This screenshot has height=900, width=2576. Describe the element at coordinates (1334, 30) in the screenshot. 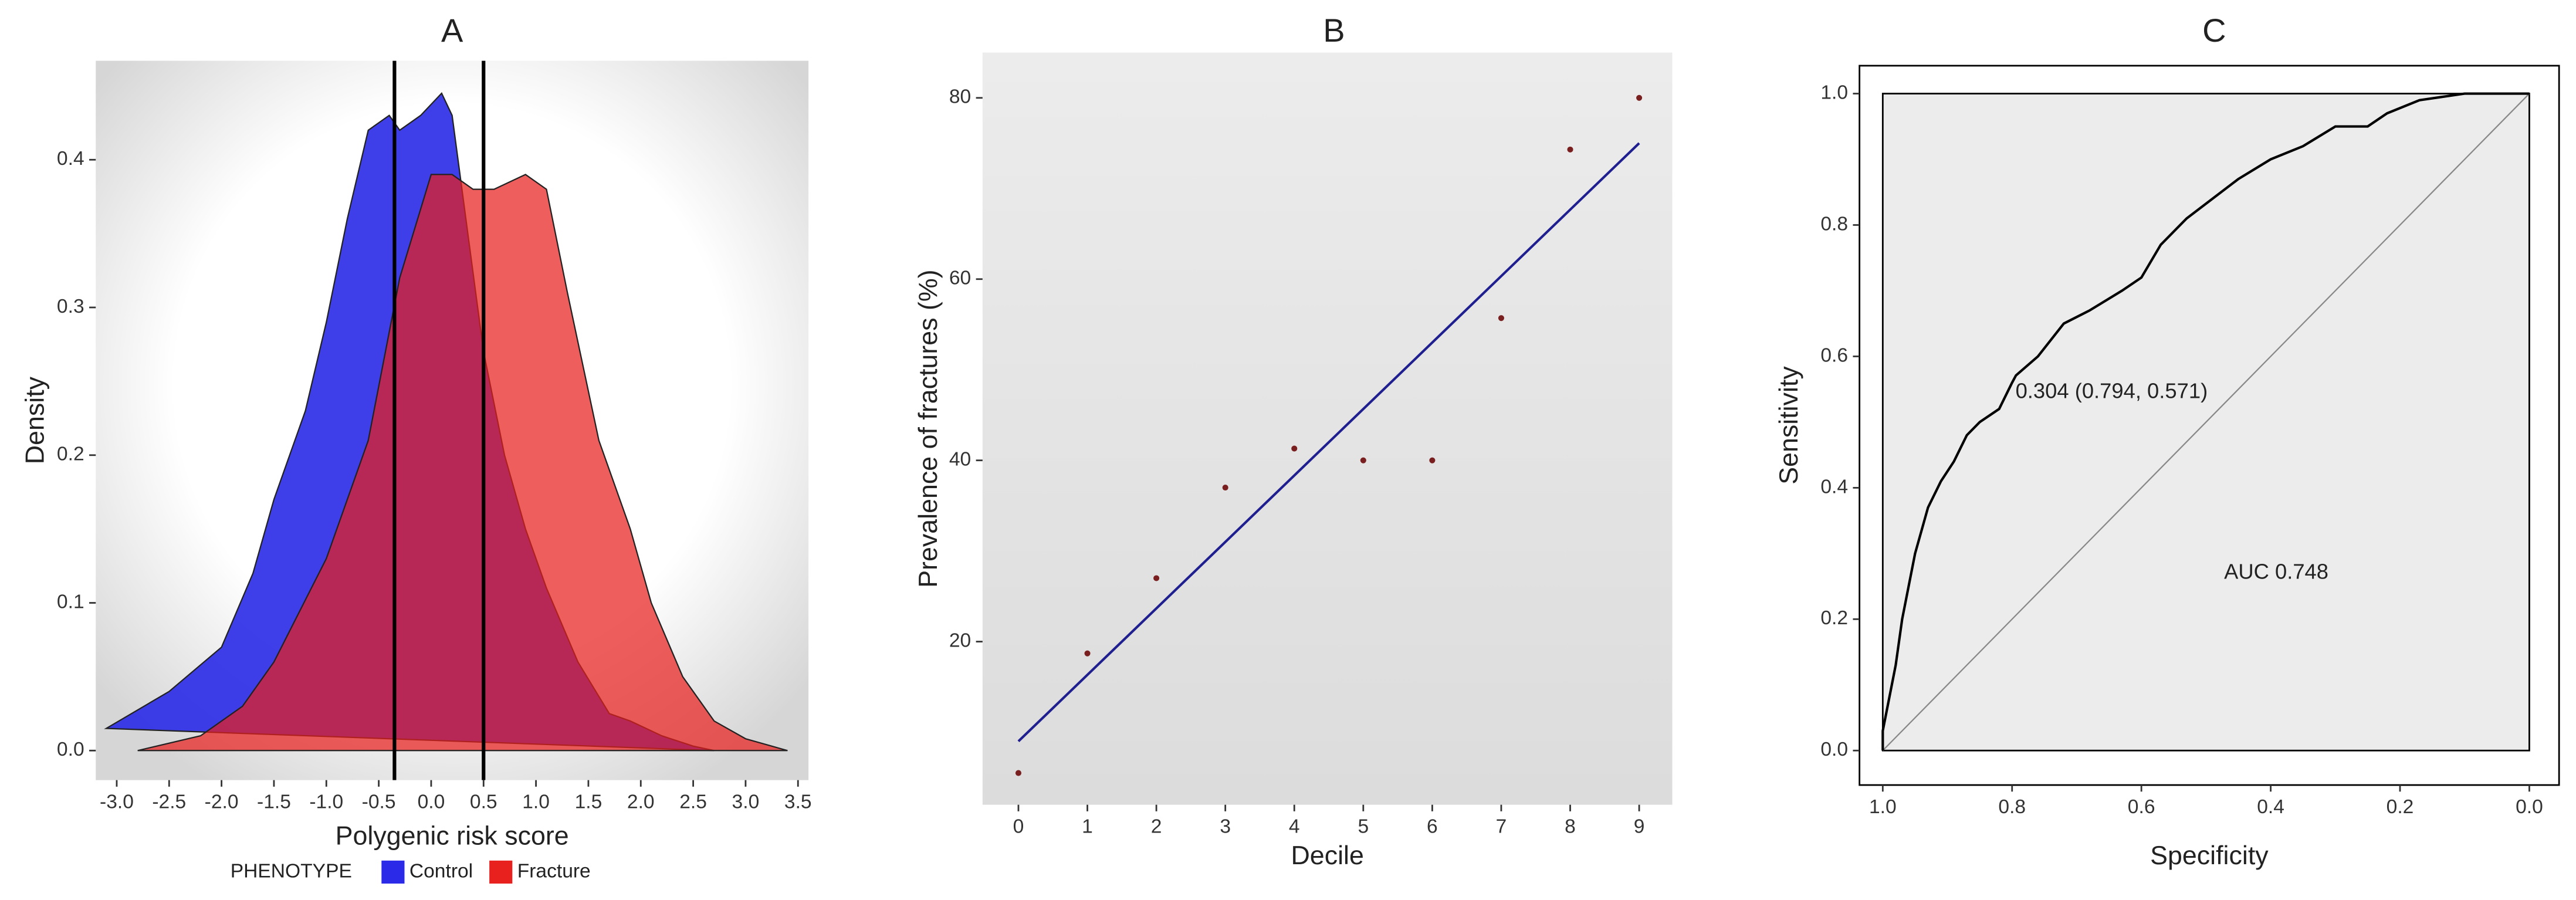

I see `panel-title: B` at that location.